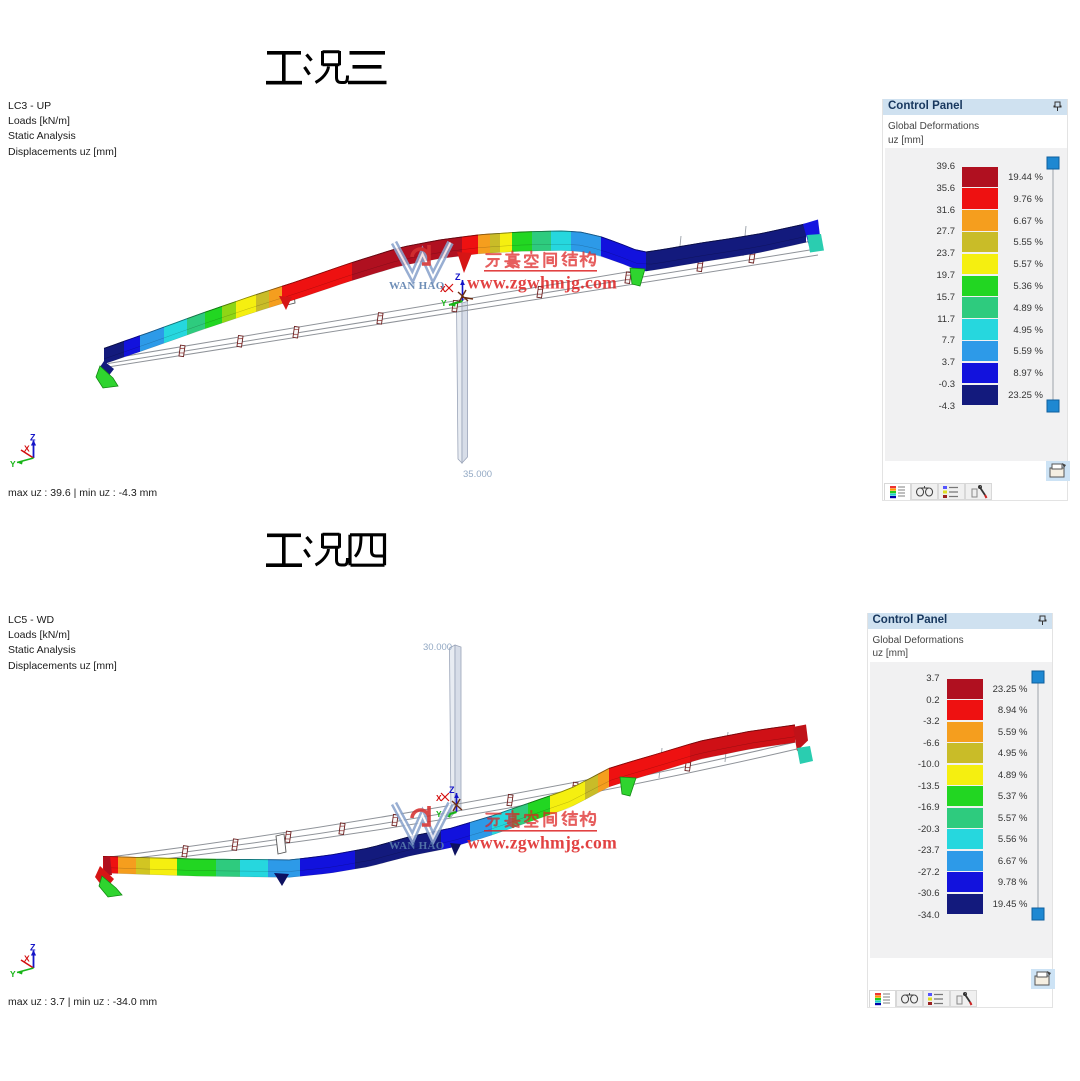 The image size is (1080, 1081). Describe the element at coordinates (477, 474) in the screenshot. I see `svg-text: 35.000` at that location.